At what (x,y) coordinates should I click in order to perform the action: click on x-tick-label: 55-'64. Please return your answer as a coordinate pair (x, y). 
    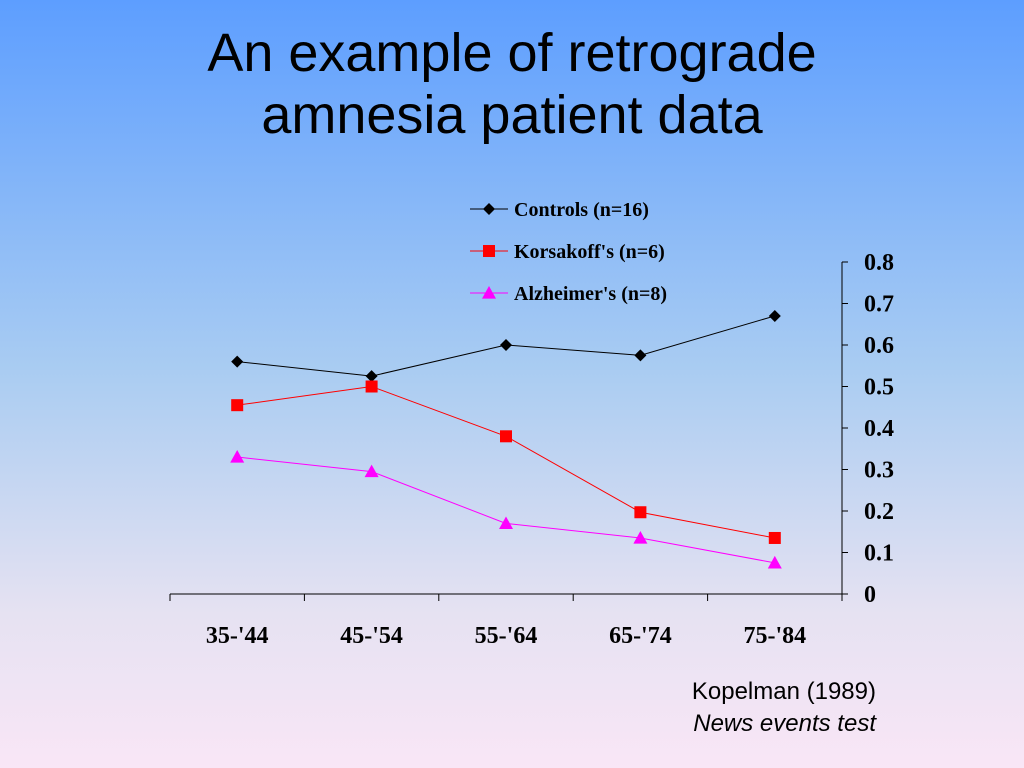
    Looking at the image, I should click on (506, 636).